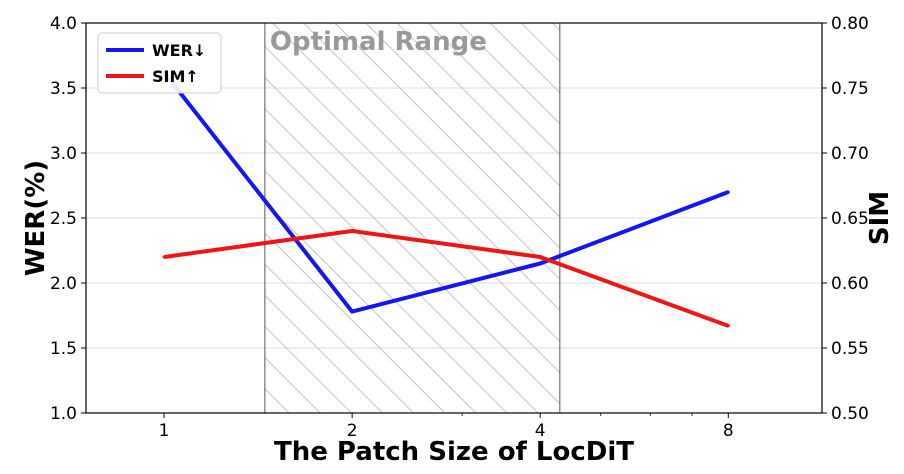 This screenshot has width=904, height=474. Describe the element at coordinates (446, 278) in the screenshot. I see `series-line-sim` at that location.